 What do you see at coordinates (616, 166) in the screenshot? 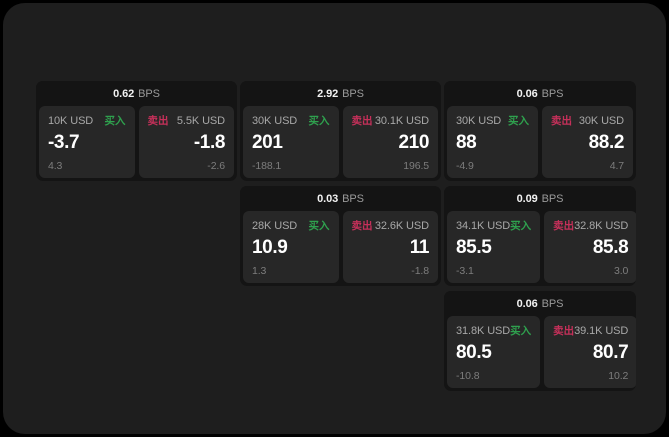
I see `sell-delta: 4.7` at bounding box center [616, 166].